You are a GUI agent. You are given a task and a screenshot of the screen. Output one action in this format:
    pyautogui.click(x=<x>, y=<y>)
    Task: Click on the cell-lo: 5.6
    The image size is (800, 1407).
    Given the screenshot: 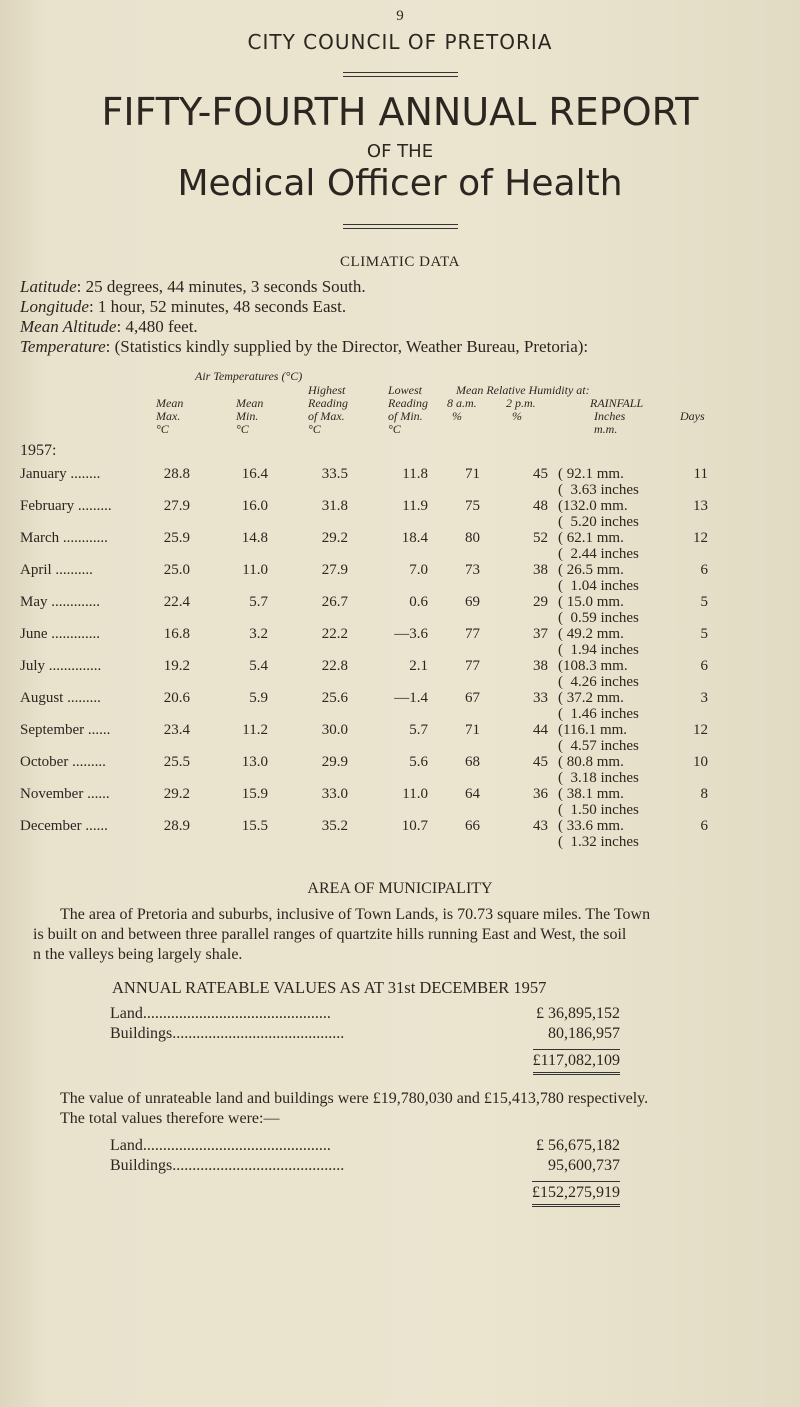 What is the action you would take?
    pyautogui.click(x=418, y=762)
    